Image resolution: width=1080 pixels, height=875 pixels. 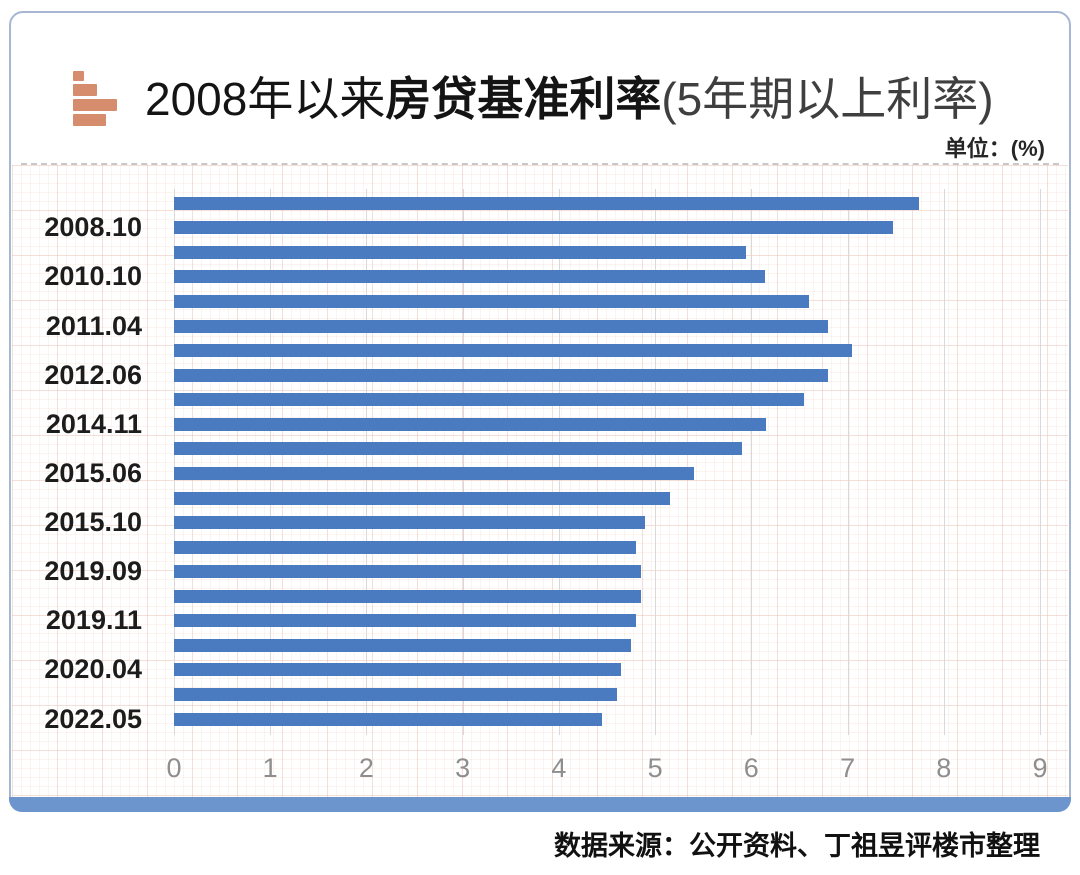 I want to click on chart-row: 2008.10, so click(x=526, y=227).